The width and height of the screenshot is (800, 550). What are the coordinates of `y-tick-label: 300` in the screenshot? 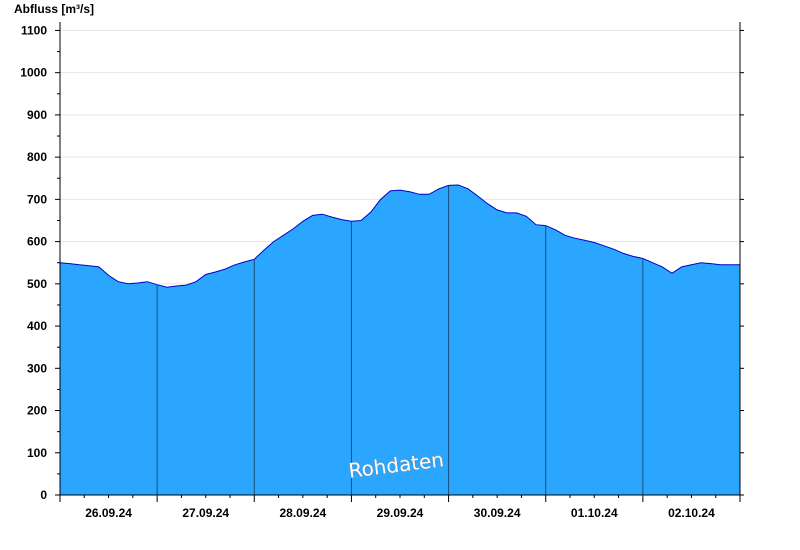 It's located at (37, 368).